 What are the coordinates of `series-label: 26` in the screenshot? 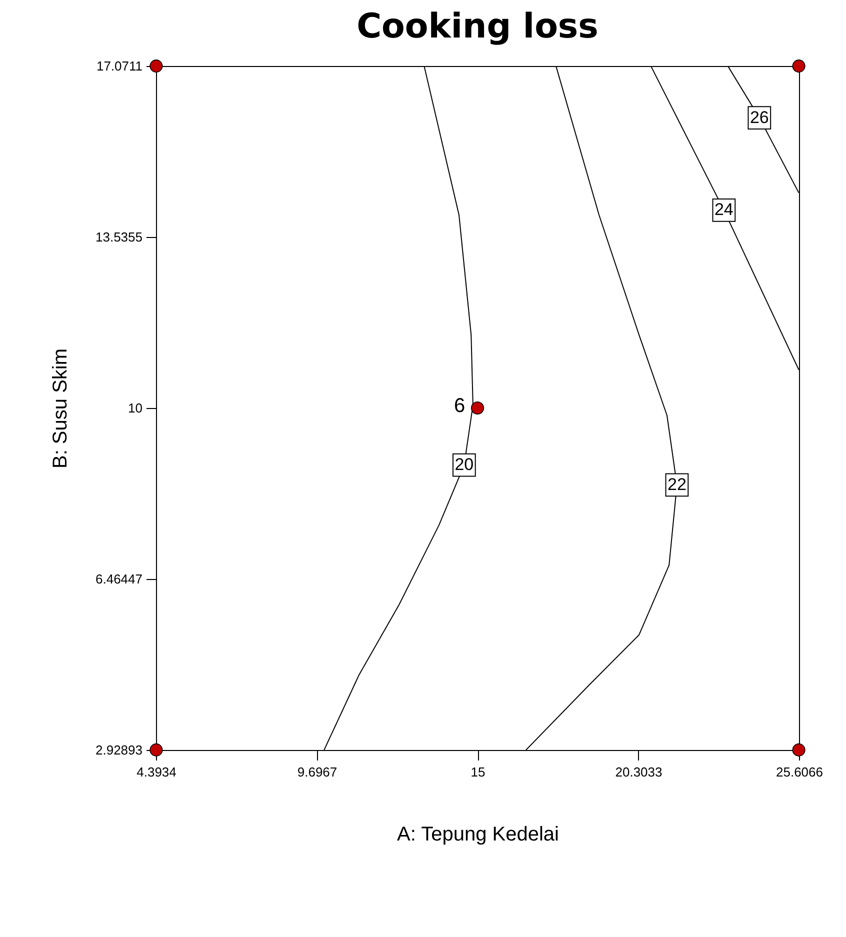 It's located at (759, 117).